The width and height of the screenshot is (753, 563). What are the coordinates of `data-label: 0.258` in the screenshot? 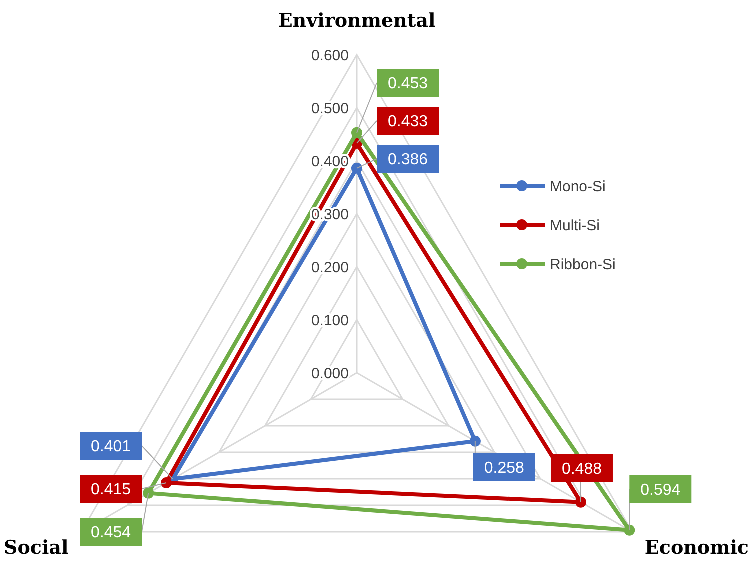 It's located at (504, 468).